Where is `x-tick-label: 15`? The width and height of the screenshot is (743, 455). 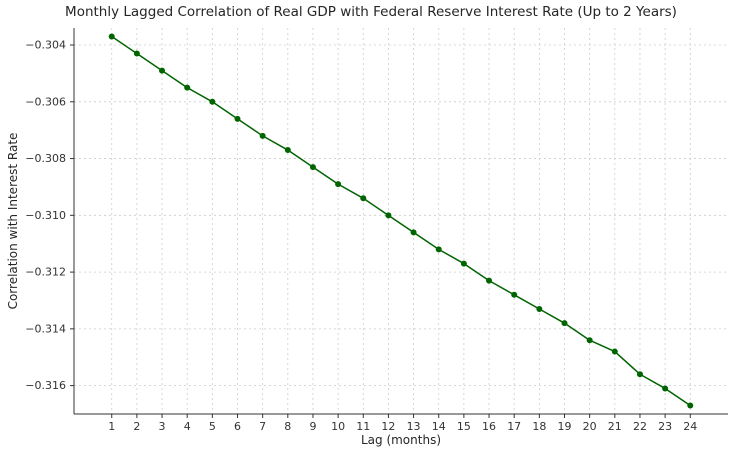
x-tick-label: 15 is located at coordinates (464, 426).